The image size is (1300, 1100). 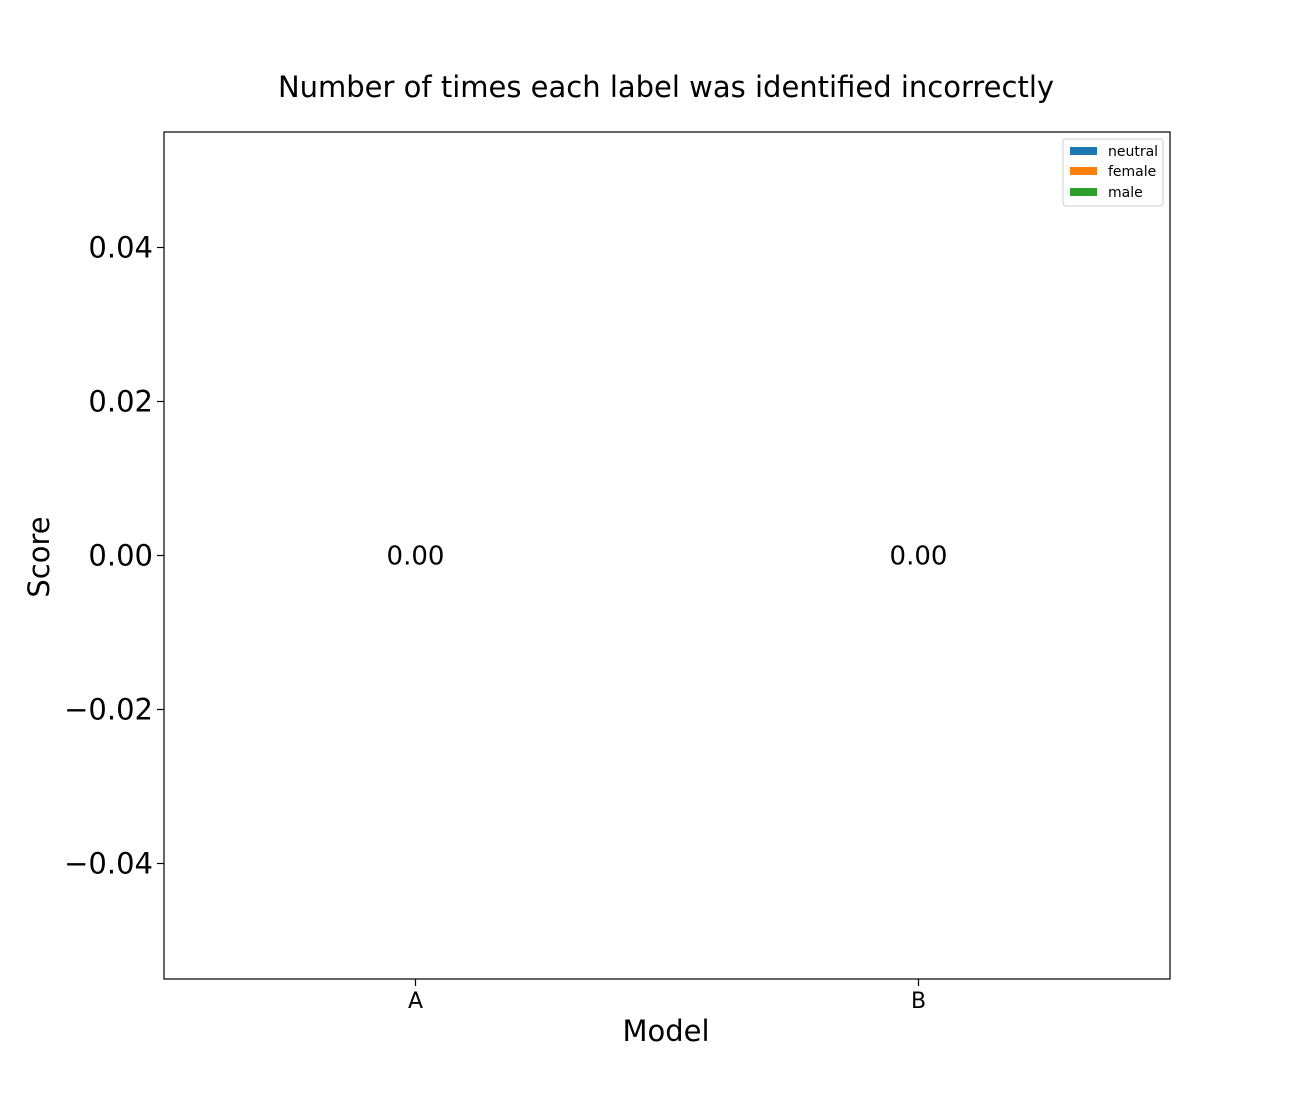 I want to click on y-tick-label-3: −0.02, so click(x=108, y=710).